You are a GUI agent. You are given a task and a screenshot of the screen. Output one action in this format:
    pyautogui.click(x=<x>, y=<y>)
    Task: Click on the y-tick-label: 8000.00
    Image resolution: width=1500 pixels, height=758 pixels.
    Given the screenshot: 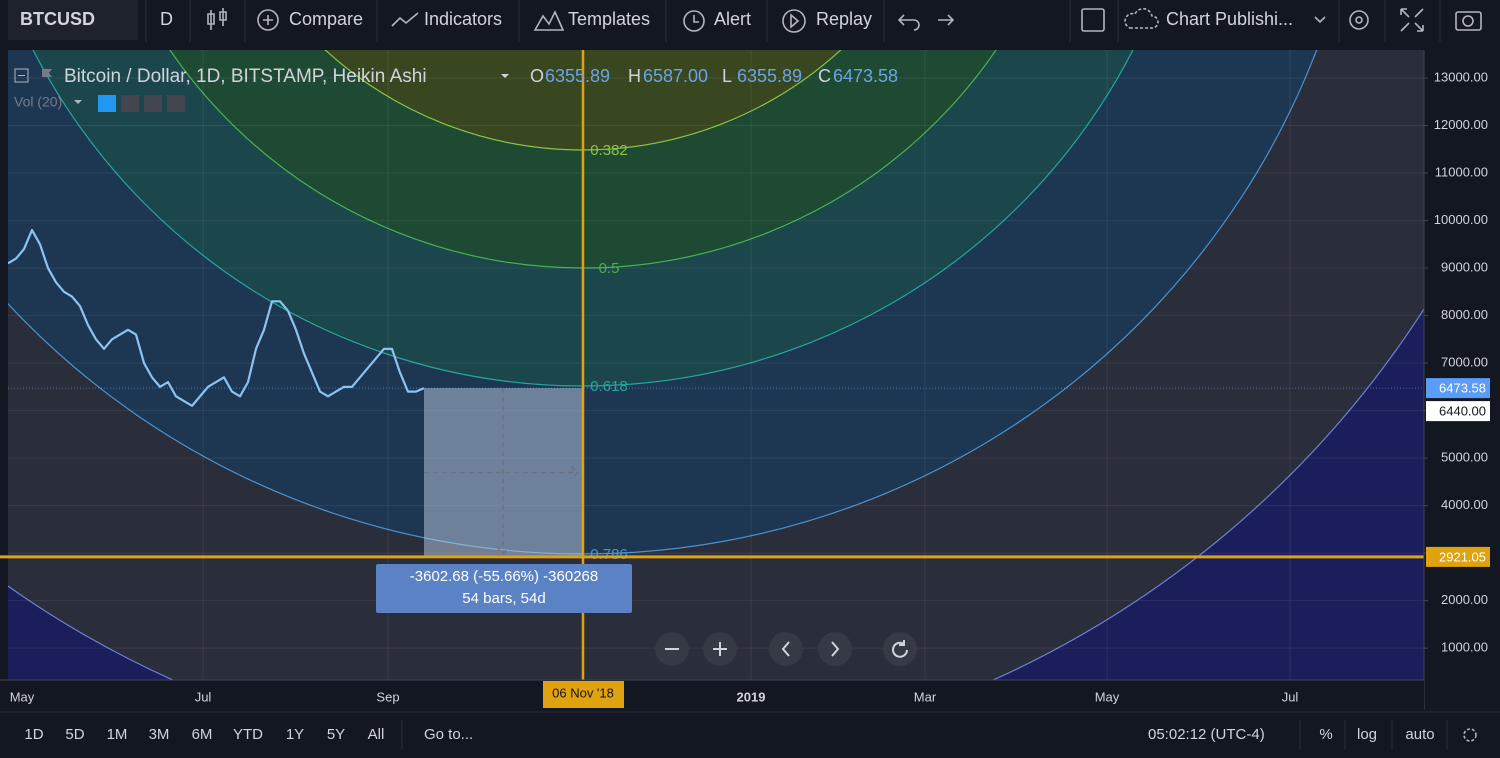 What is the action you would take?
    pyautogui.click(x=1464, y=314)
    